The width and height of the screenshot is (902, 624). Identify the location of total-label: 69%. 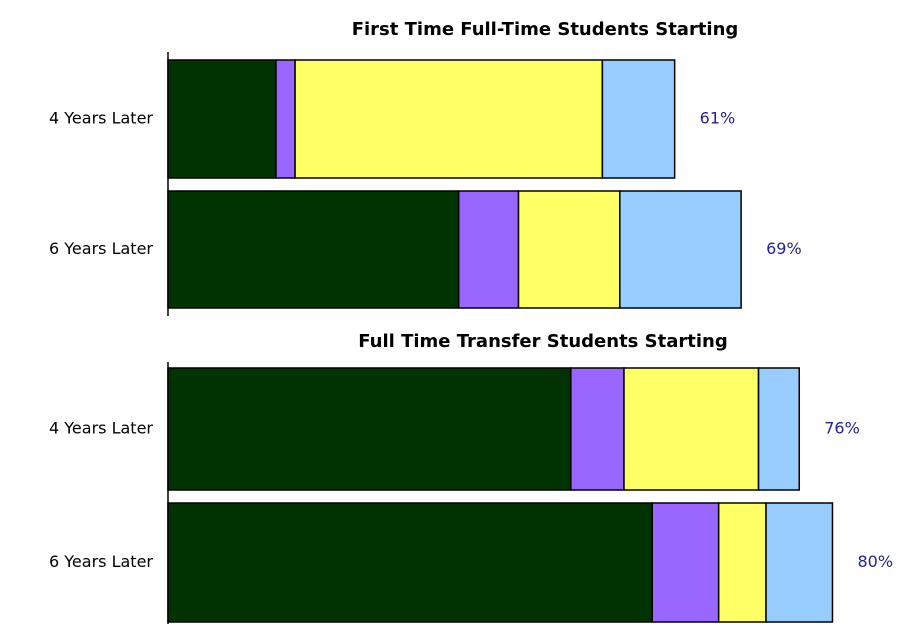
(784, 248).